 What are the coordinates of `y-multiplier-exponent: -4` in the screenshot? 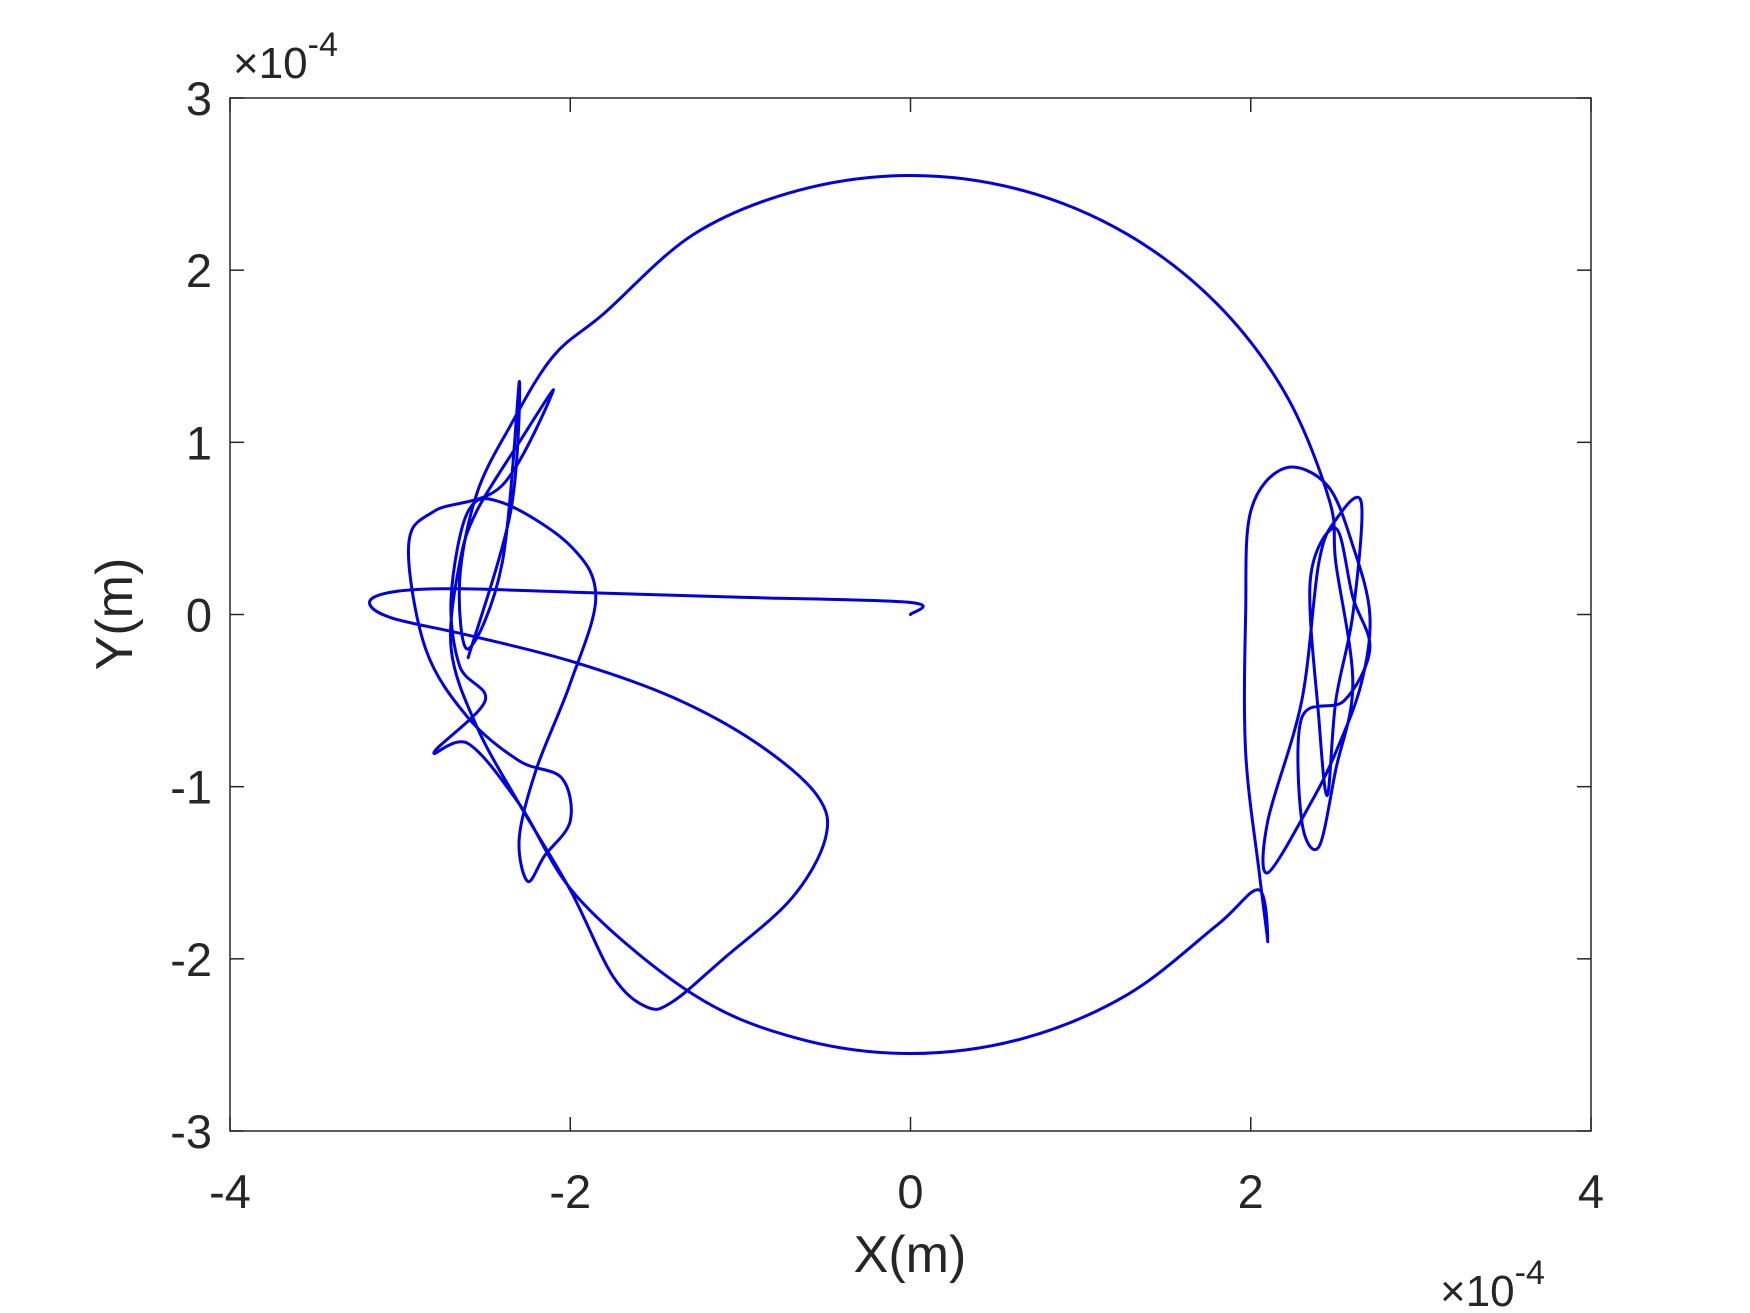 It's located at (323, 45).